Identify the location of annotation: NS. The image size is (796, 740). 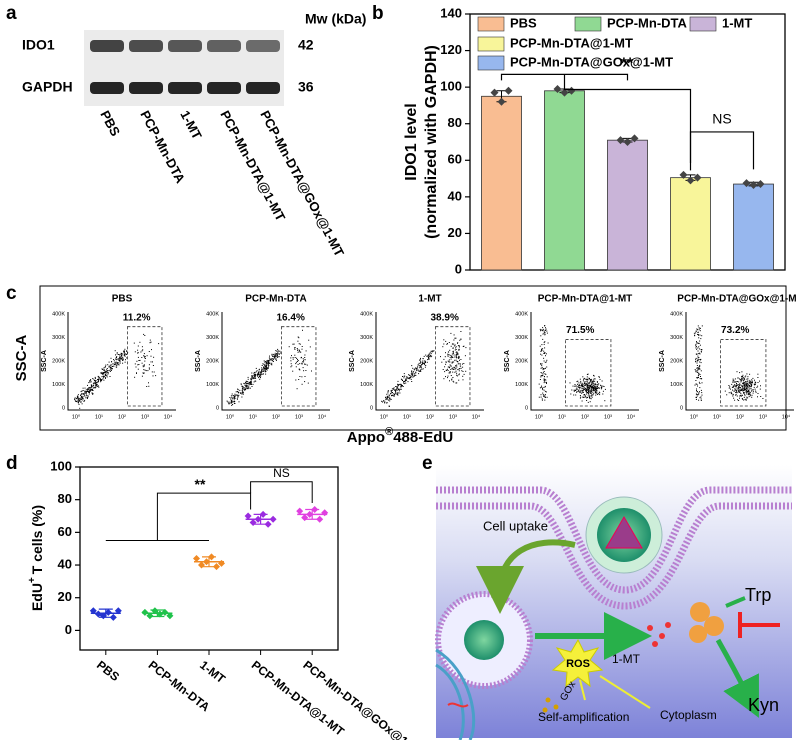
(281, 473).